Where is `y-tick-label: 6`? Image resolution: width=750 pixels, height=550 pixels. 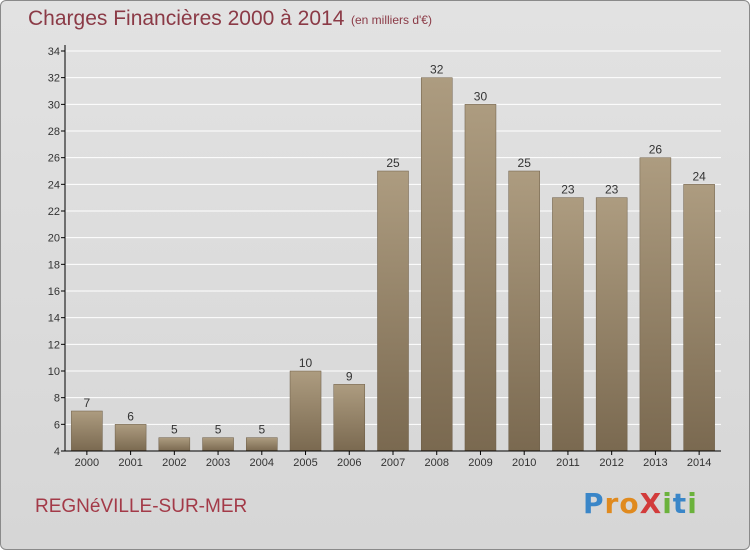
y-tick-label: 6 is located at coordinates (57, 425).